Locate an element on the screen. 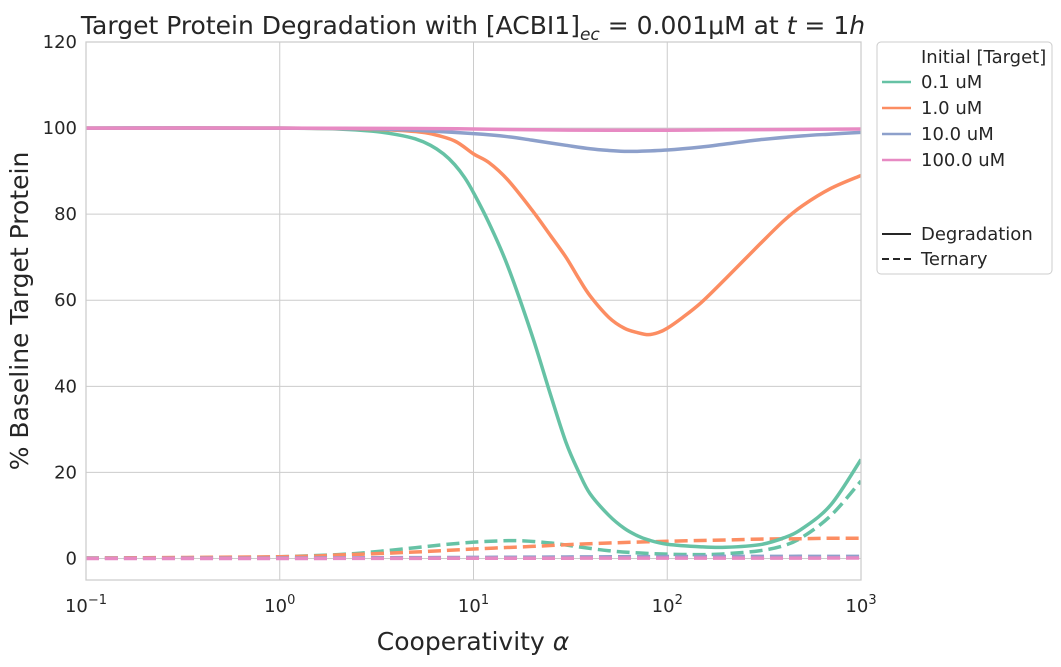 The image size is (1061, 667). legend-title: Initial [Target] is located at coordinates (983, 57).